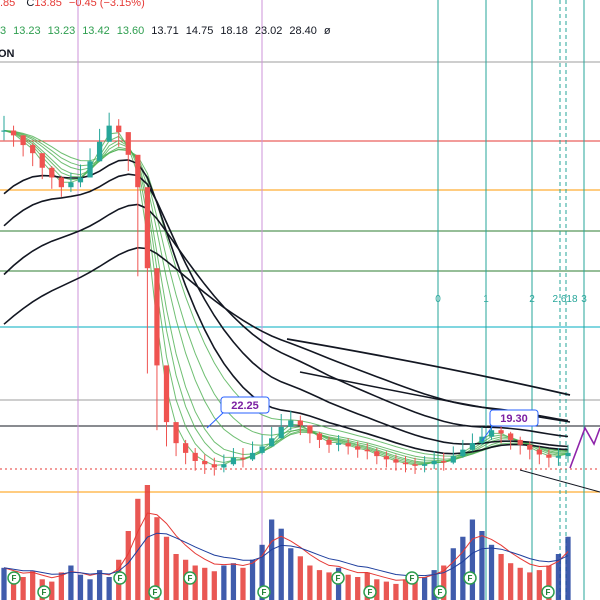 This screenshot has width=600, height=600. I want to click on fib-time-label: 2, so click(532, 299).